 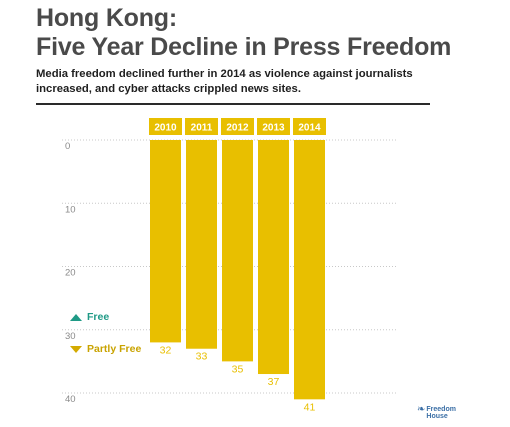 I want to click on triangle-down-icon, so click(x=76, y=349).